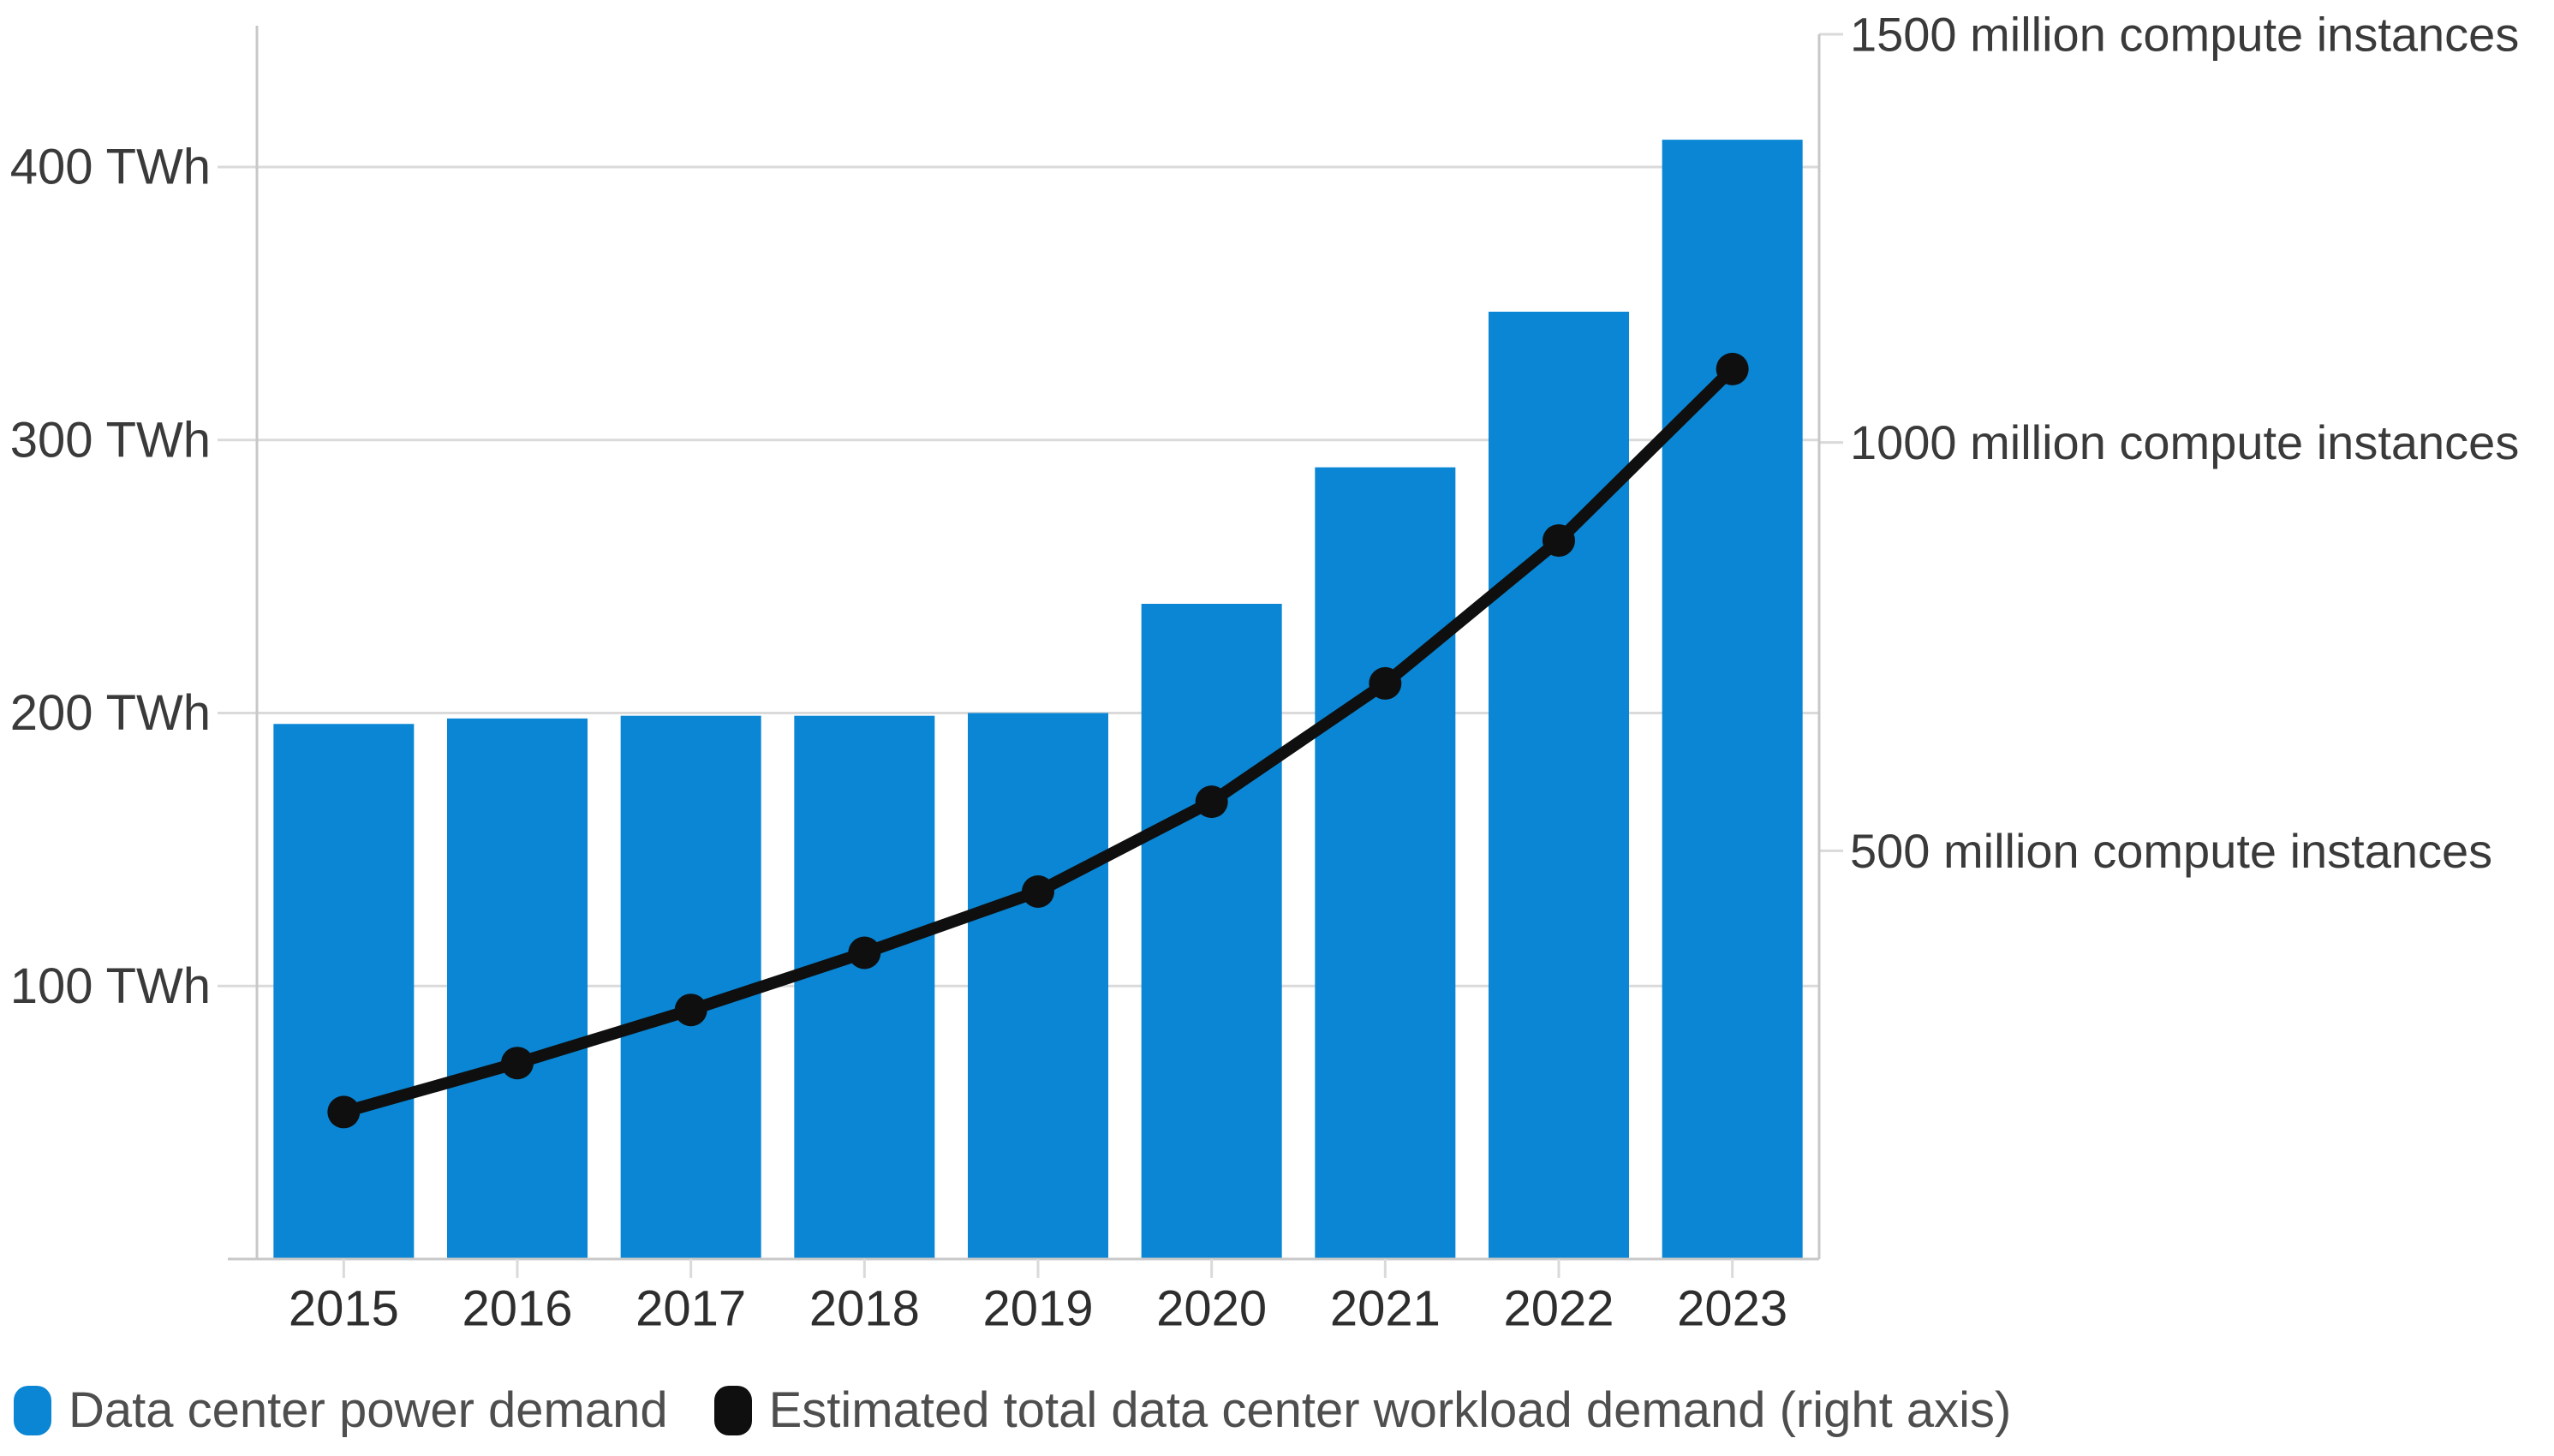  I want to click on bar-2020, so click(1211, 931).